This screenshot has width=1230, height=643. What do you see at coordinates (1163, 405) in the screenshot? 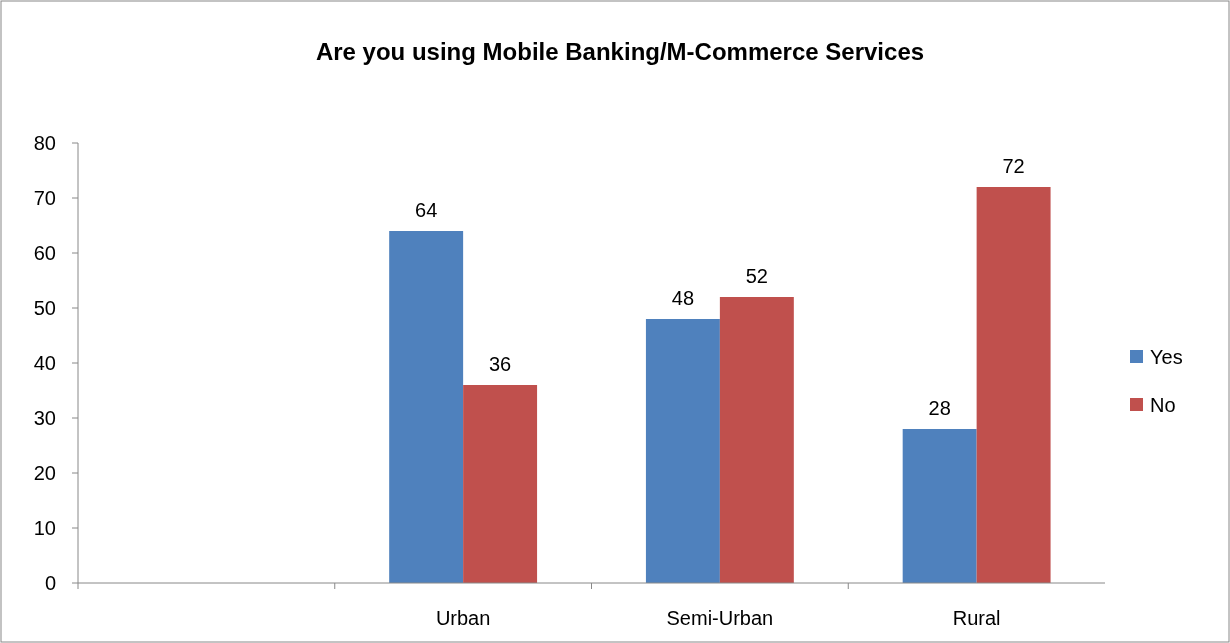
I see `legend-label: No` at bounding box center [1163, 405].